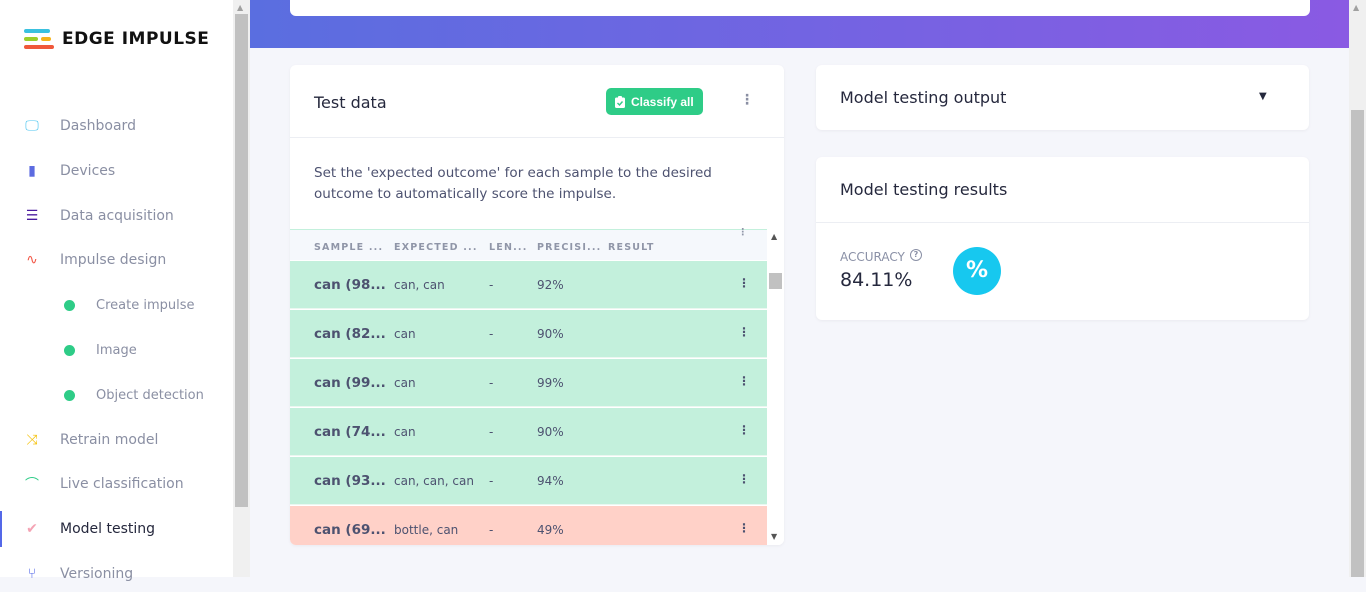  What do you see at coordinates (528, 432) in the screenshot?
I see `table-row: can (74... can - 90% ⋮` at bounding box center [528, 432].